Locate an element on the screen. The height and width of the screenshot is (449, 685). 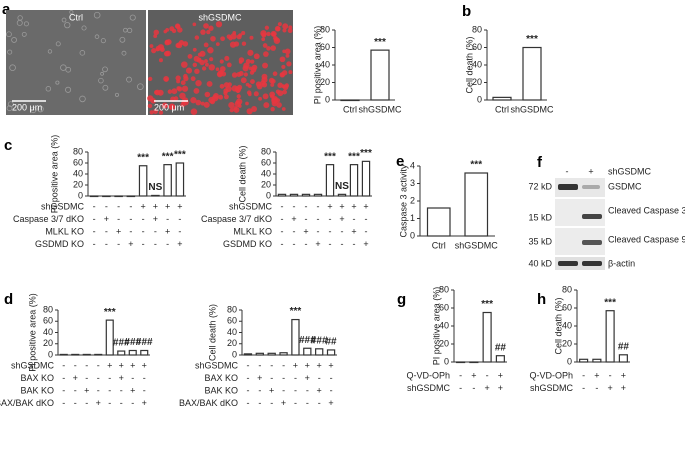
y-axis-label: Caspase 3 activity is located at coordinates (403, 201).